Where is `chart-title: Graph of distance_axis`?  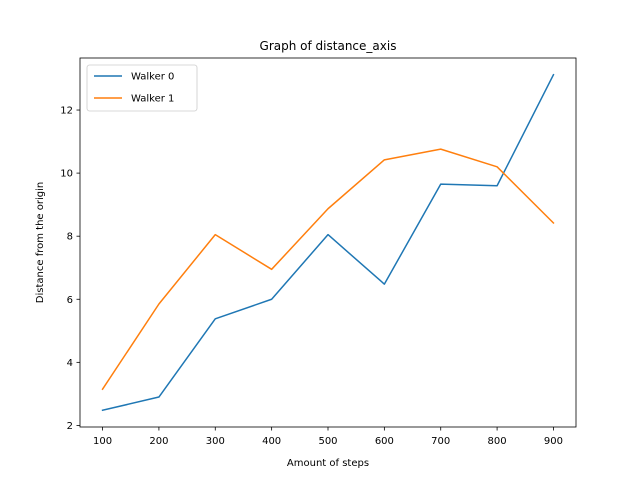 chart-title: Graph of distance_axis is located at coordinates (328, 46).